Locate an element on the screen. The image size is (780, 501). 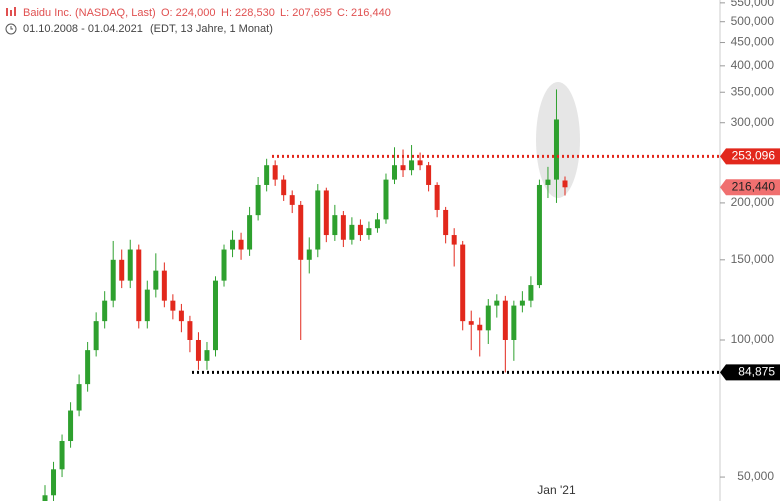
y-tick-label: 500,000 is located at coordinates (753, 21).